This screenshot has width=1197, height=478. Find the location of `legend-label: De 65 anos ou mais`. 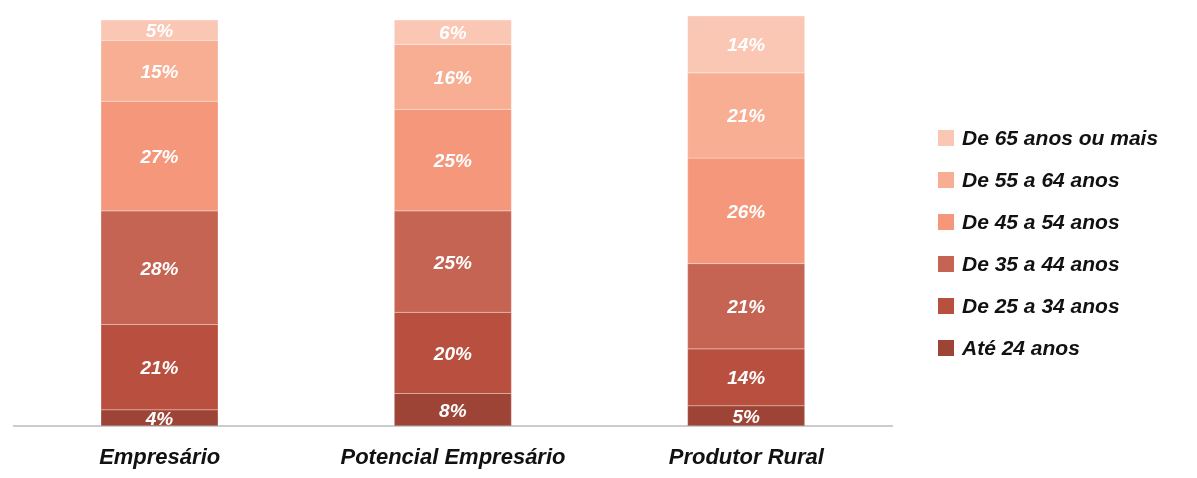

legend-label: De 65 anos ou mais is located at coordinates (1060, 138).